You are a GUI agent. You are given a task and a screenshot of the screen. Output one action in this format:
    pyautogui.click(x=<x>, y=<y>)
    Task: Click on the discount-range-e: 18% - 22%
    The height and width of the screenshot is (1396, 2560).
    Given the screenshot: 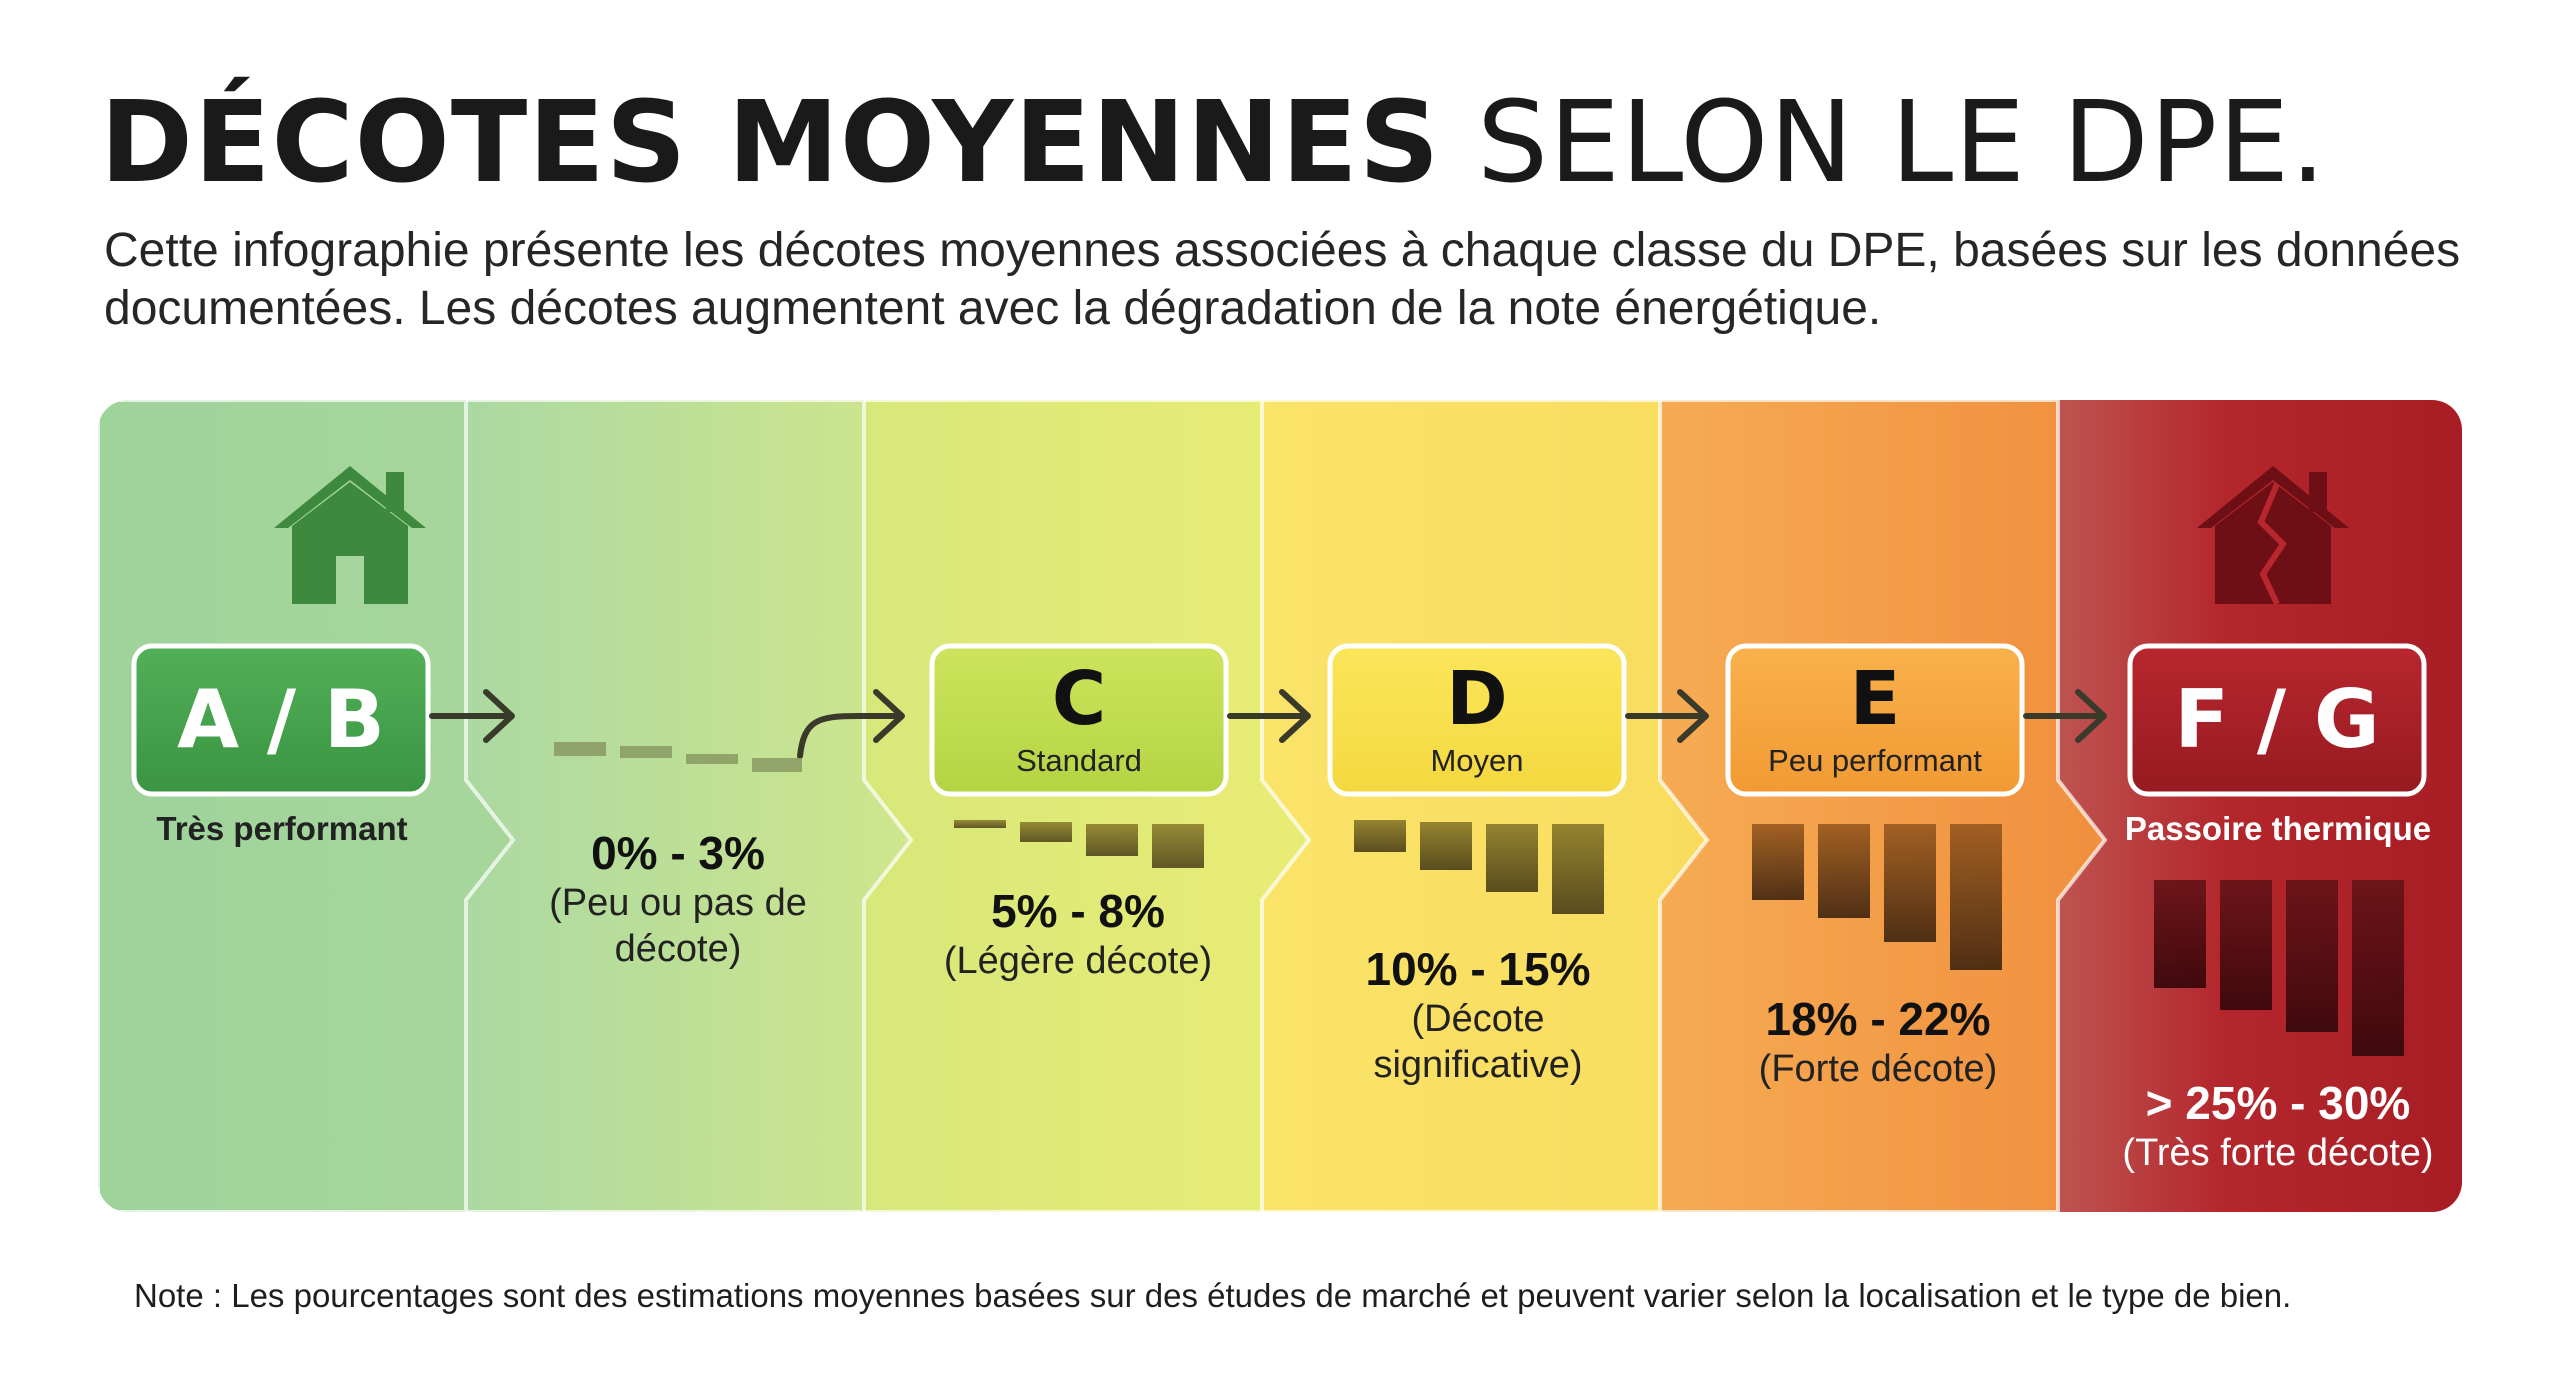 What is the action you would take?
    pyautogui.click(x=1878, y=1019)
    